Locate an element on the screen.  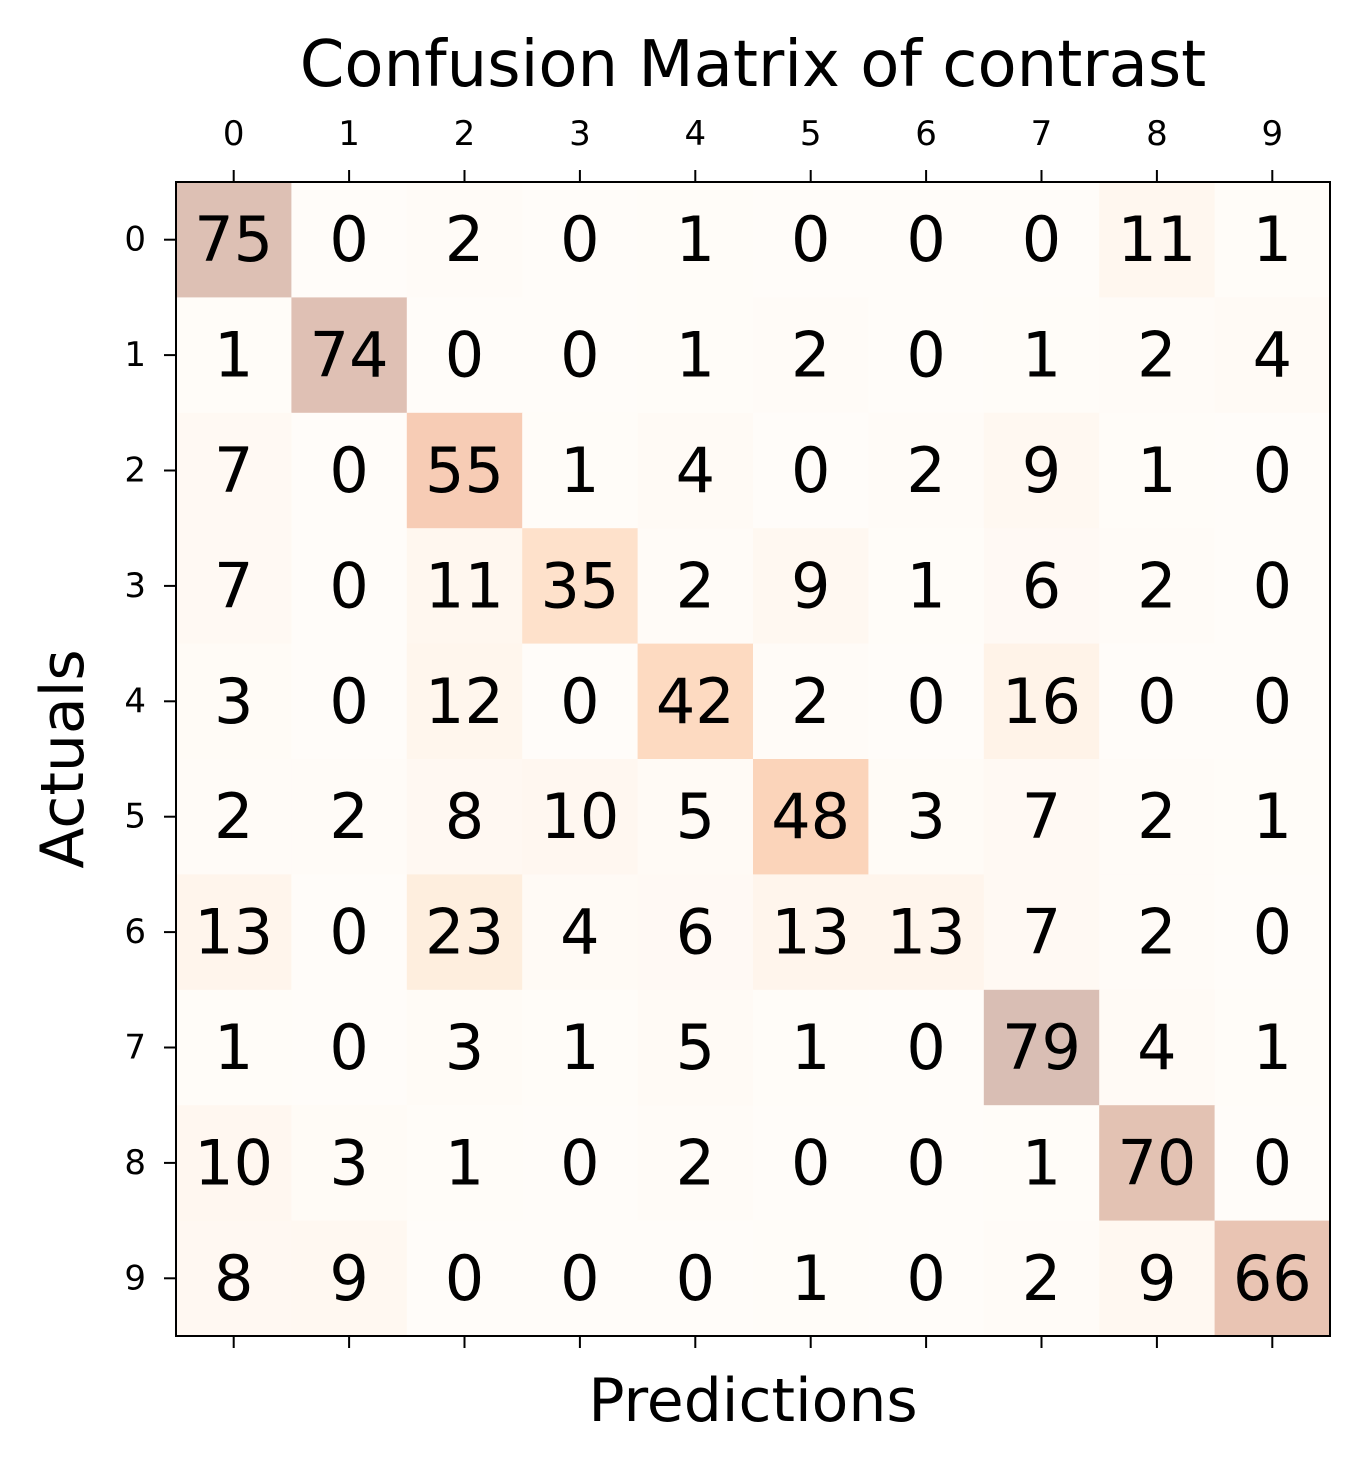
cell-value-label: 10 is located at coordinates (233, 1162).